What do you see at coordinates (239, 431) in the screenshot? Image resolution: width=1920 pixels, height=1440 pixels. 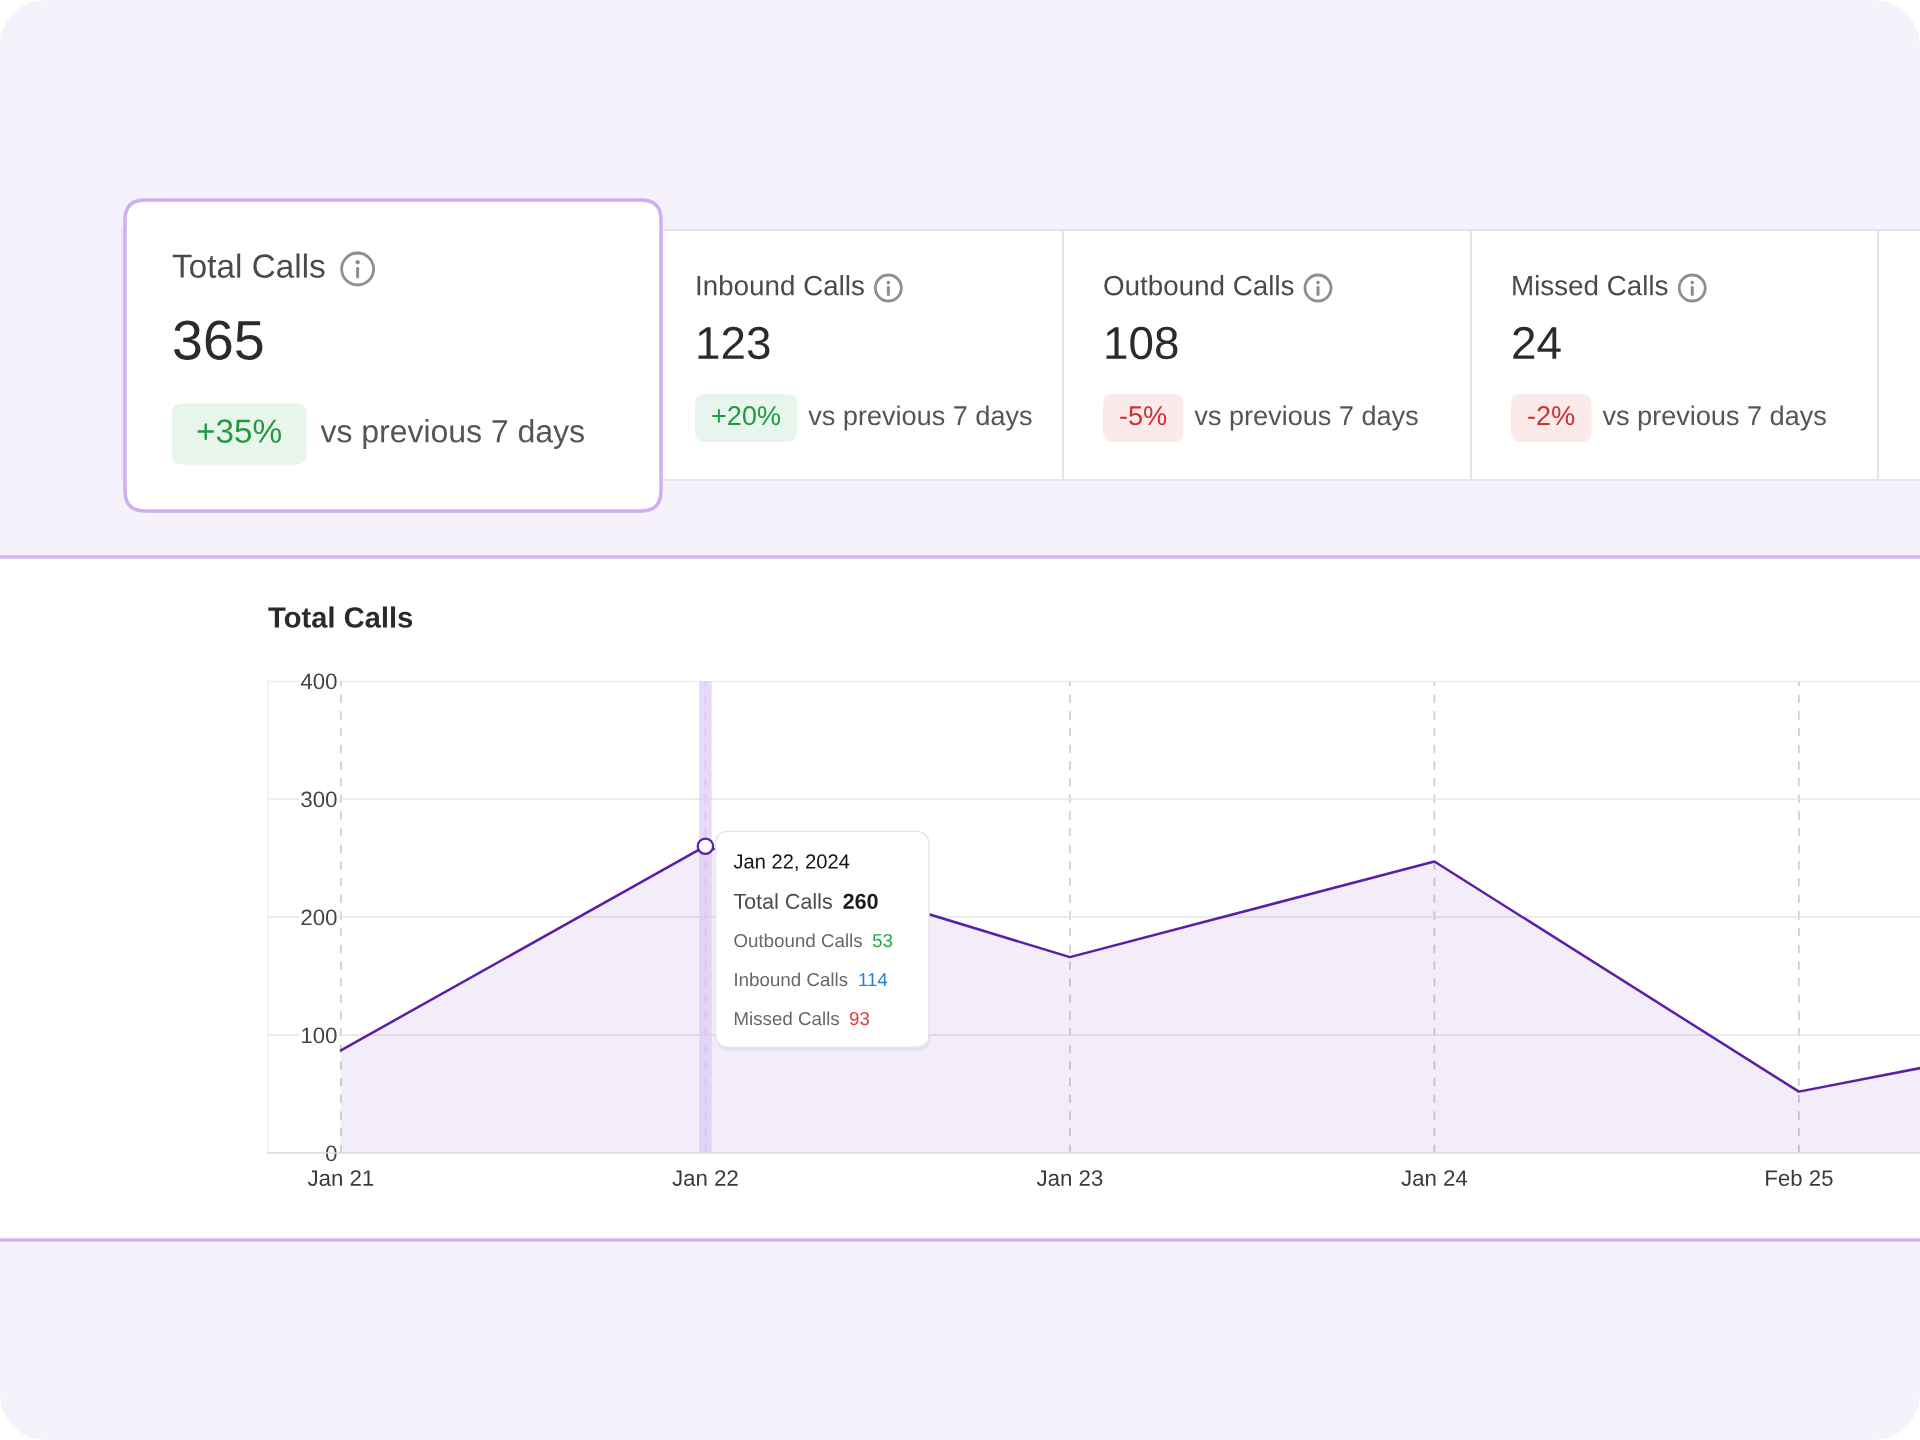 I see `text: +35%` at bounding box center [239, 431].